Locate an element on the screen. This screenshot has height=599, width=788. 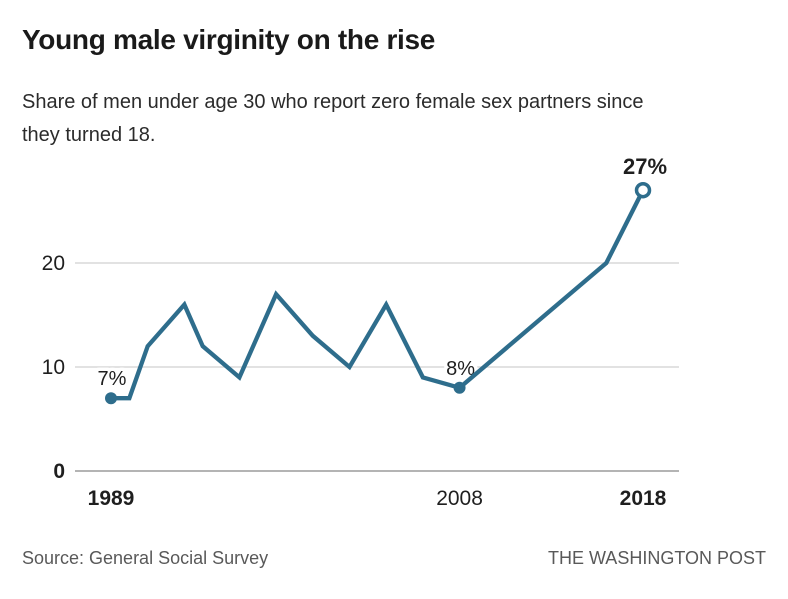
point-label-2018: 27% is located at coordinates (645, 166).